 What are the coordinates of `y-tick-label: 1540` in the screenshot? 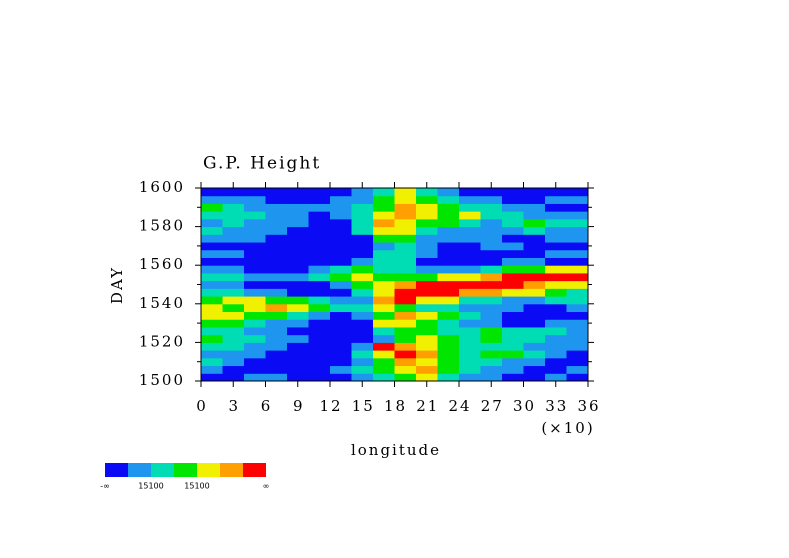 It's located at (162, 303).